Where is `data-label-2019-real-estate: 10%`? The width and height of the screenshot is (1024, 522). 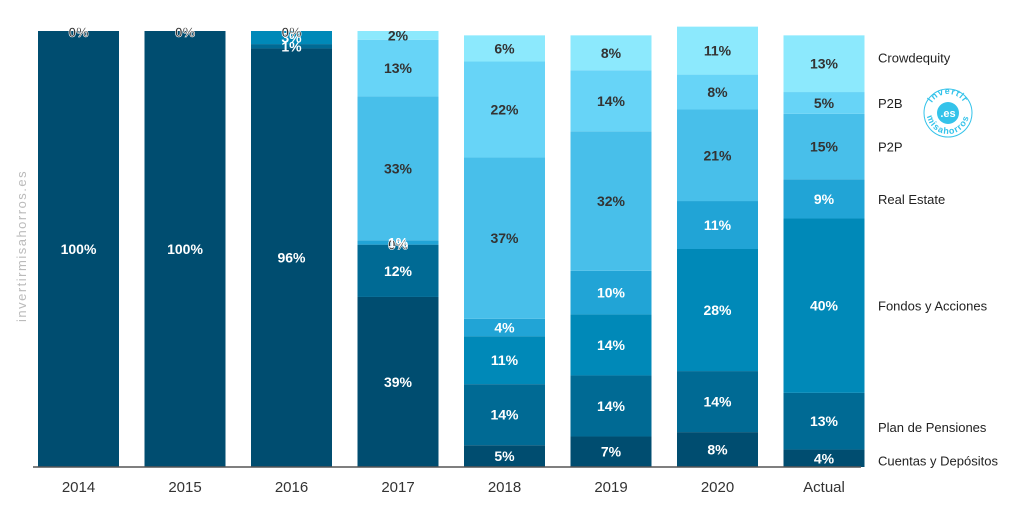
data-label-2019-real-estate: 10% is located at coordinates (611, 293).